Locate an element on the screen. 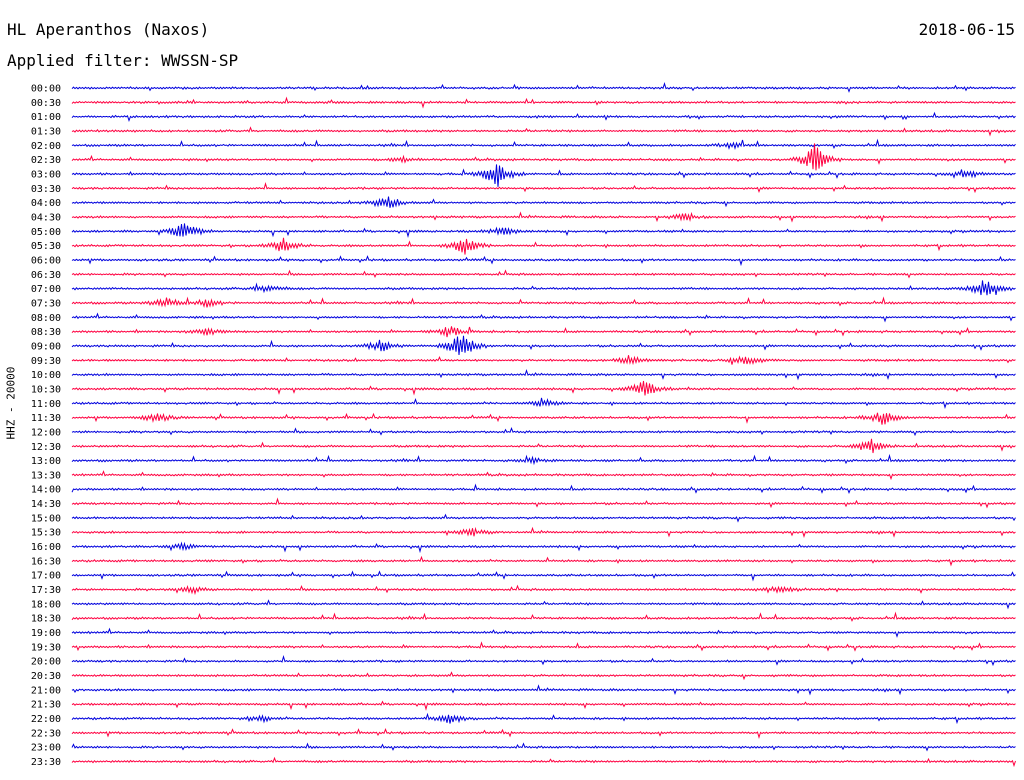  row-label: 08:30 is located at coordinates (46, 332).